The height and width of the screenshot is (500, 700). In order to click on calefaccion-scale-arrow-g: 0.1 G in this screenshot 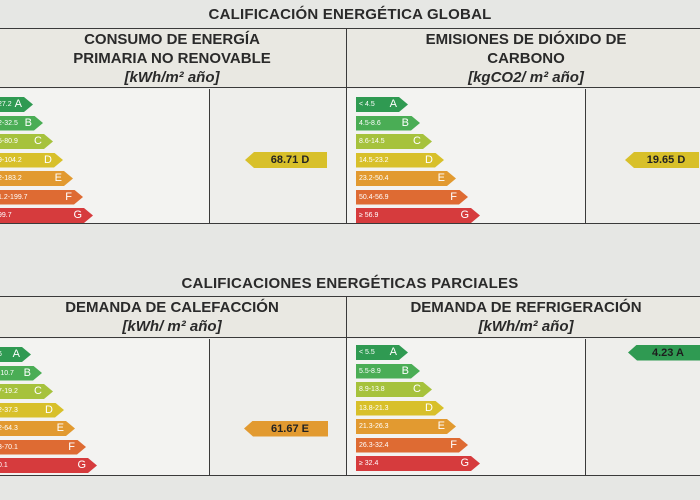, I will do `click(48, 465)`.